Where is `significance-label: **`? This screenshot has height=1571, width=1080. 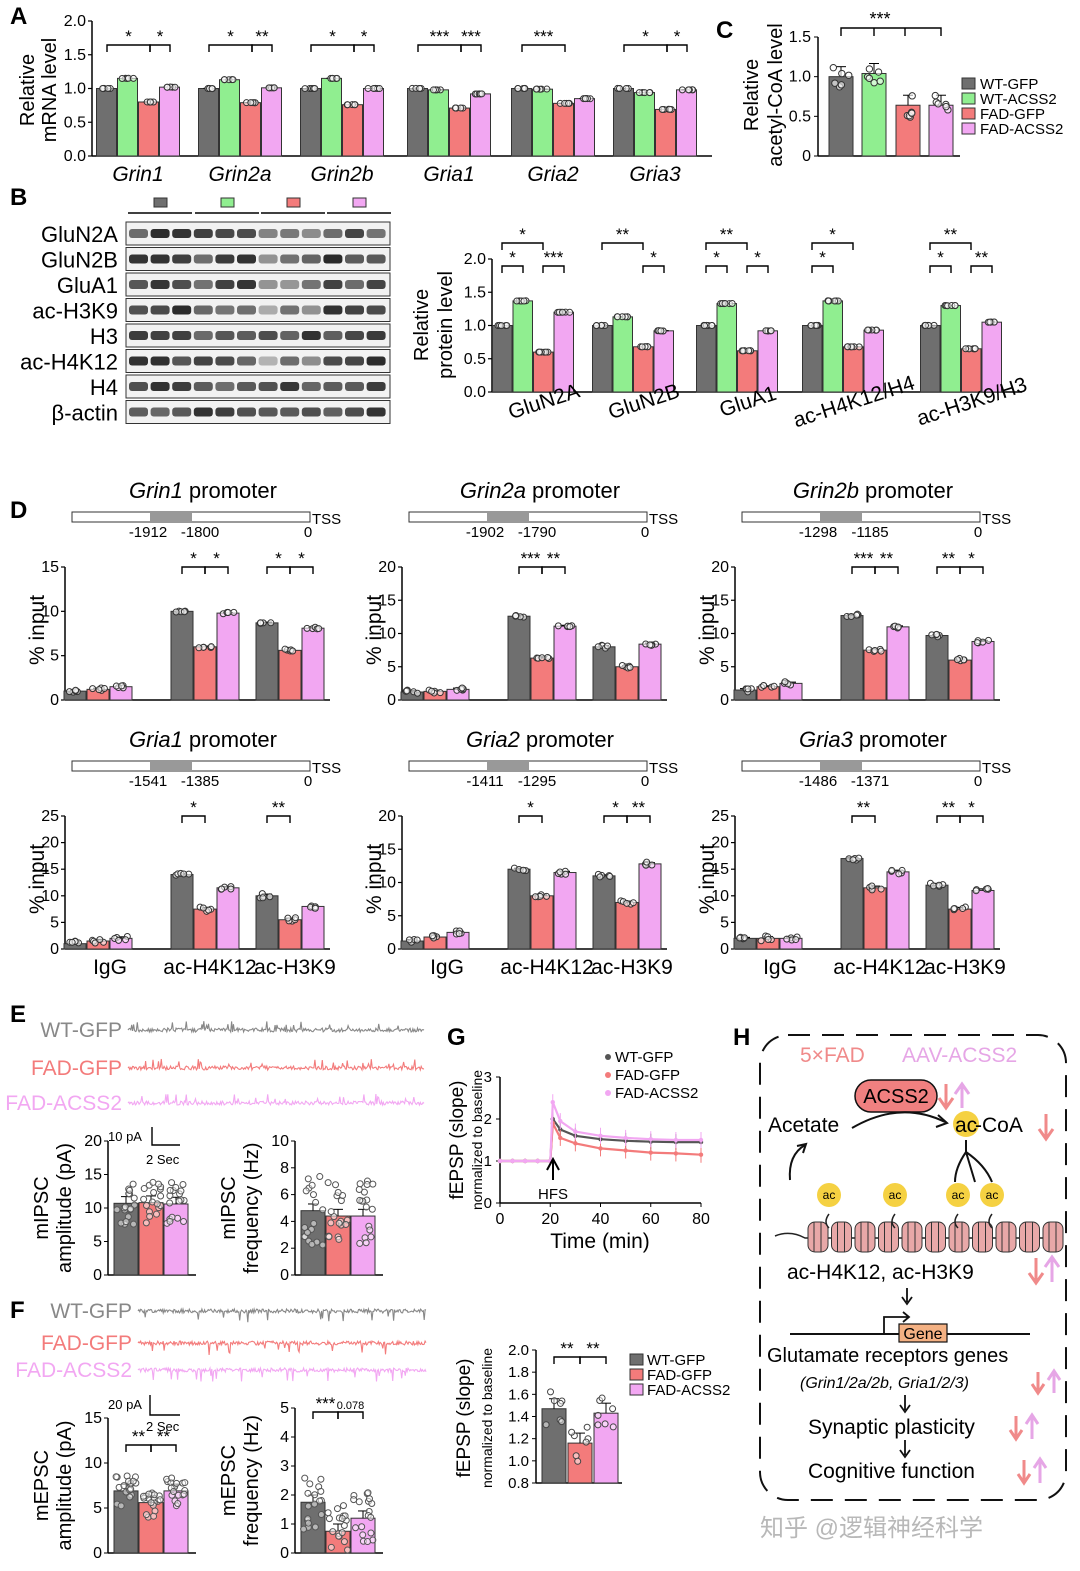
significance-label: ** is located at coordinates (727, 234).